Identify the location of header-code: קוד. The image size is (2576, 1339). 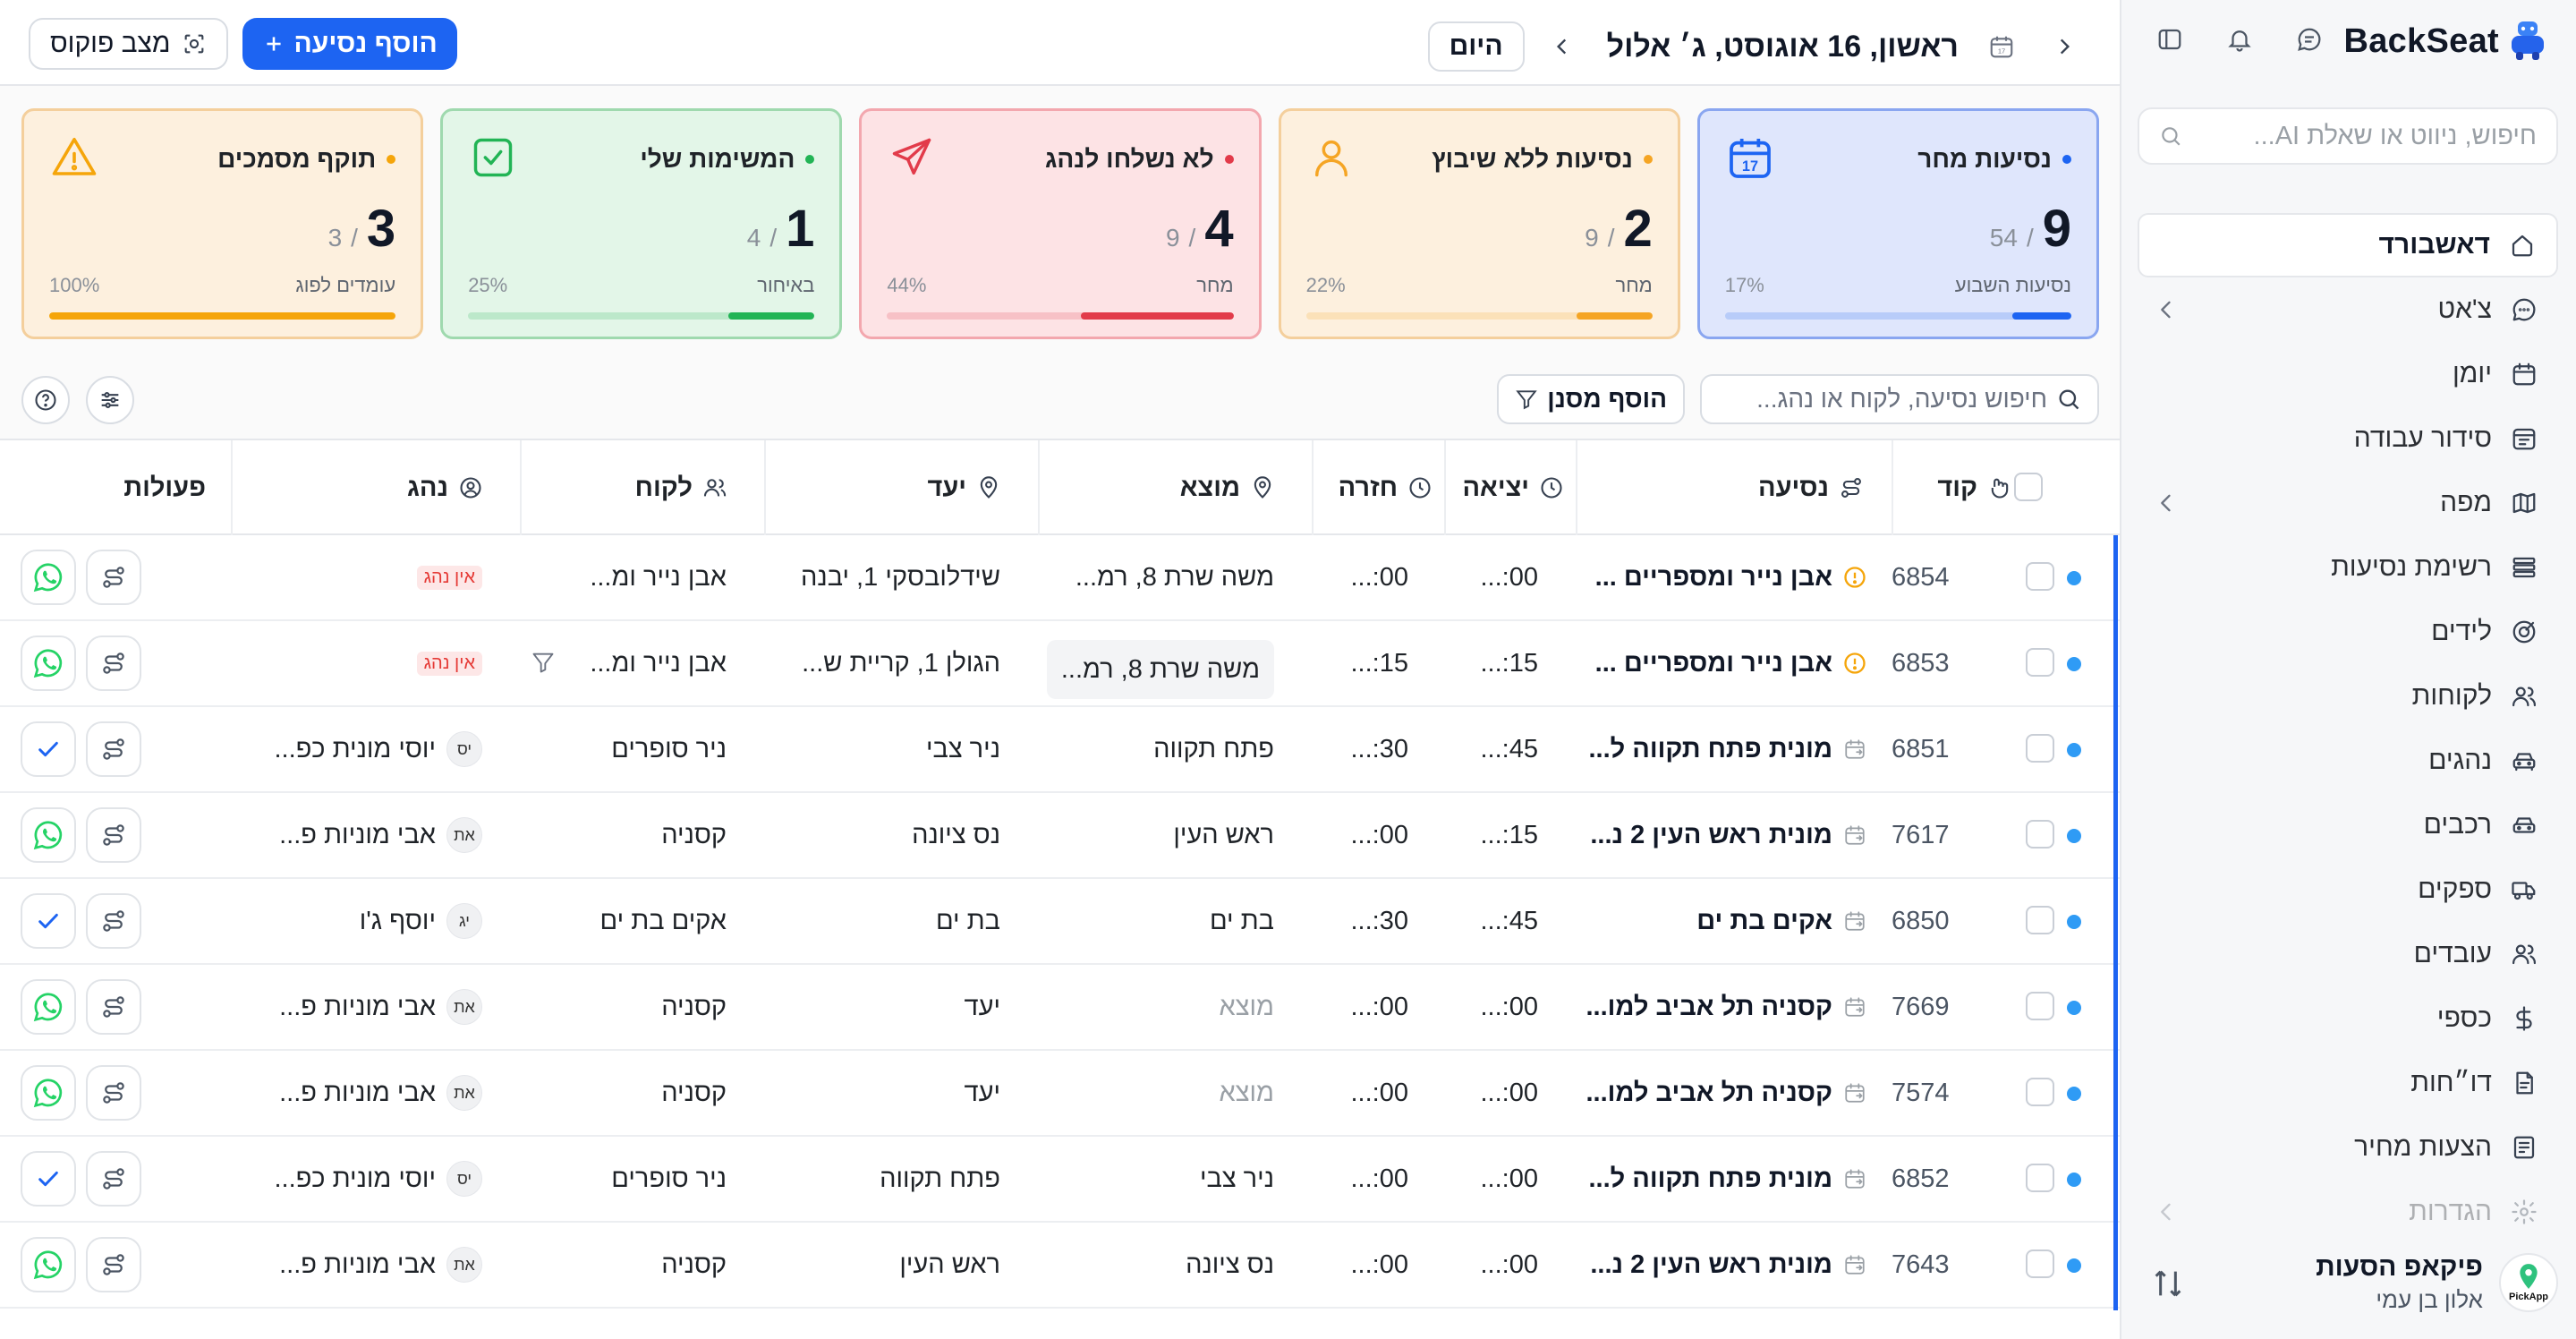
(1952, 487).